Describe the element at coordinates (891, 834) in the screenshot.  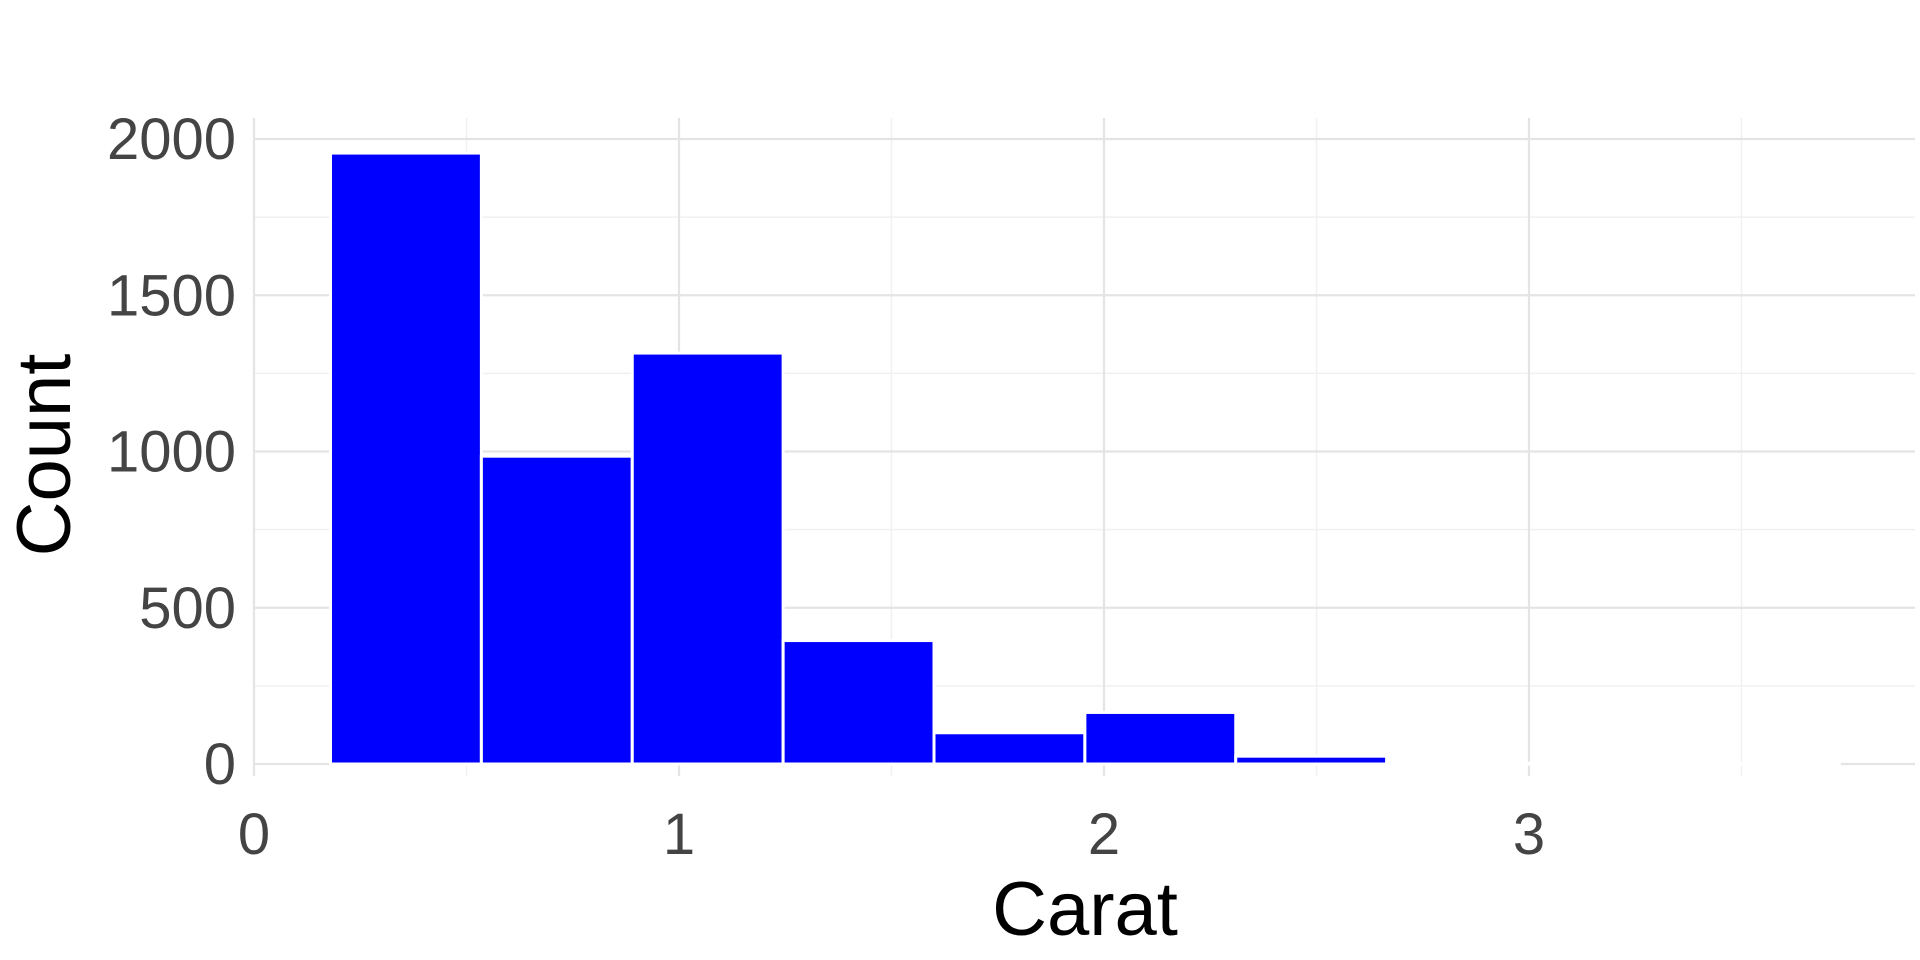
I see `x-axis-tick-labels: 0 1 2 3` at that location.